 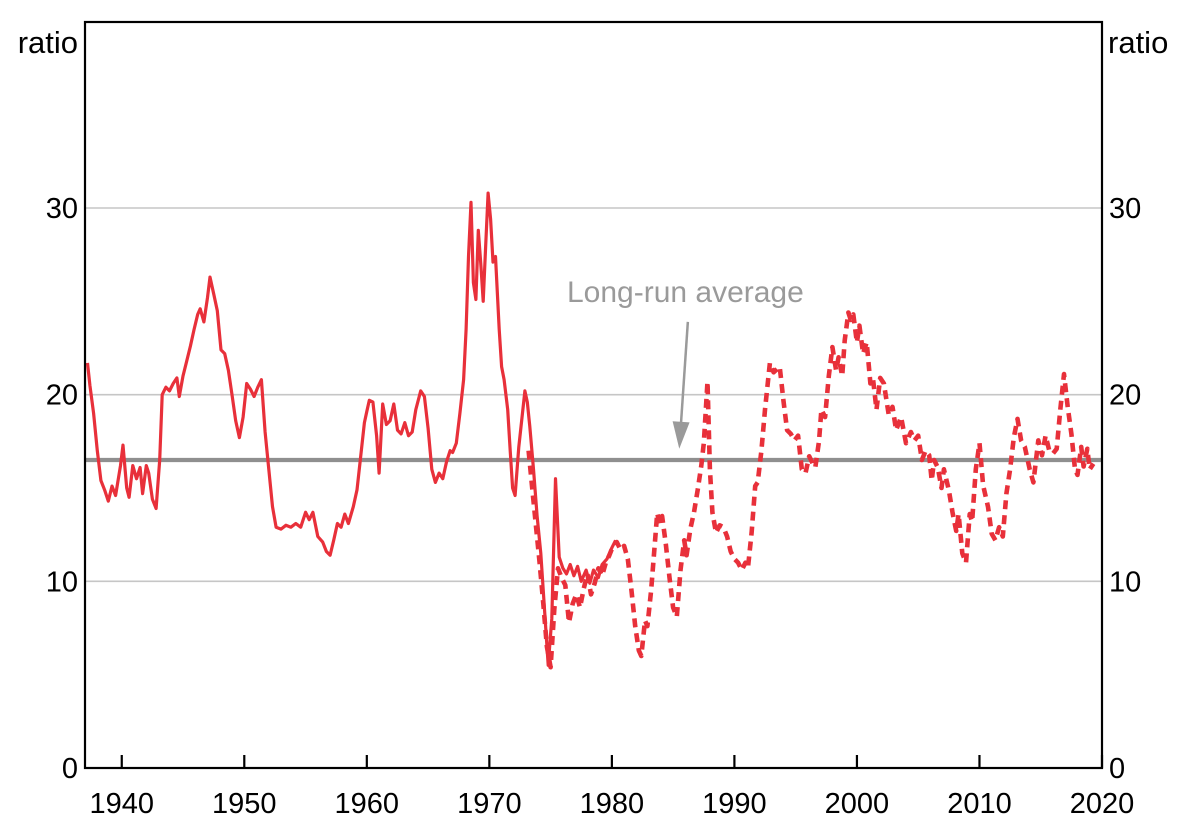 I want to click on y-tick-label-right-30: 30, so click(x=1125, y=209).